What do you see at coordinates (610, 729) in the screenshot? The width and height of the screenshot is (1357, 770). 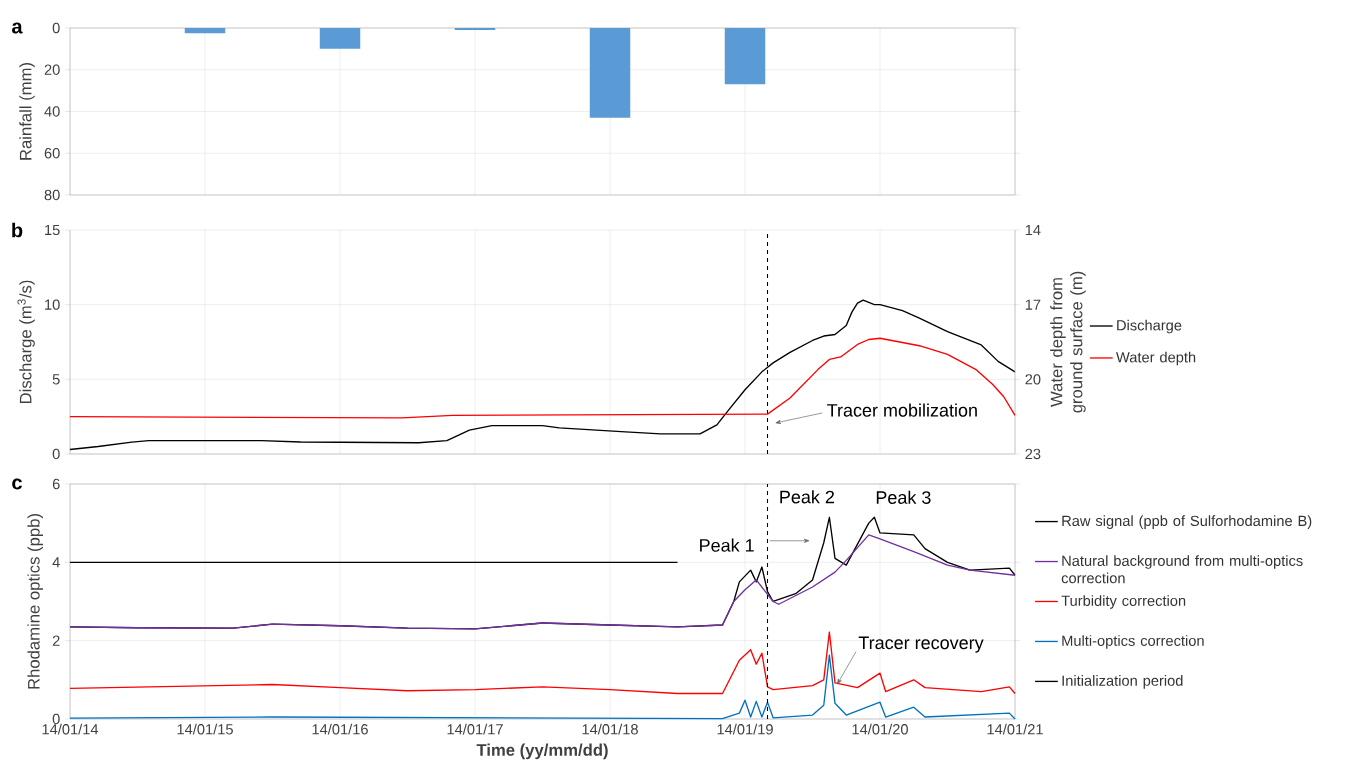 I see `x-tick-label: 14/01/18` at bounding box center [610, 729].